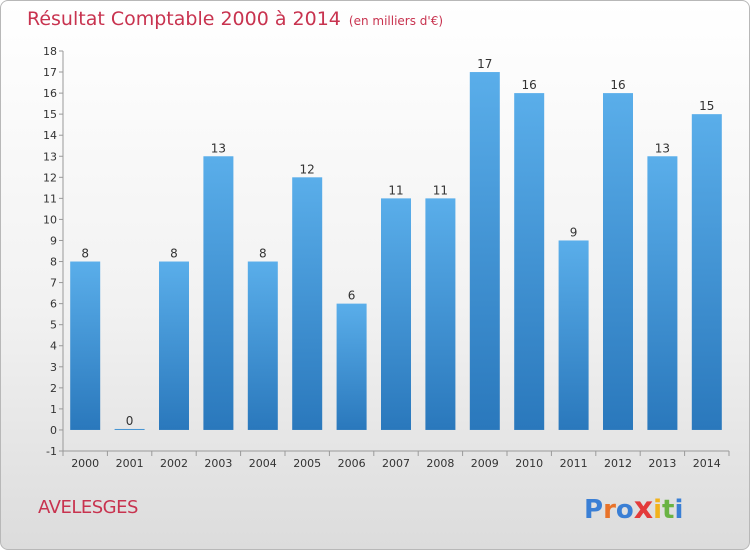 The width and height of the screenshot is (750, 550). I want to click on y-tick-label: 17, so click(50, 72).